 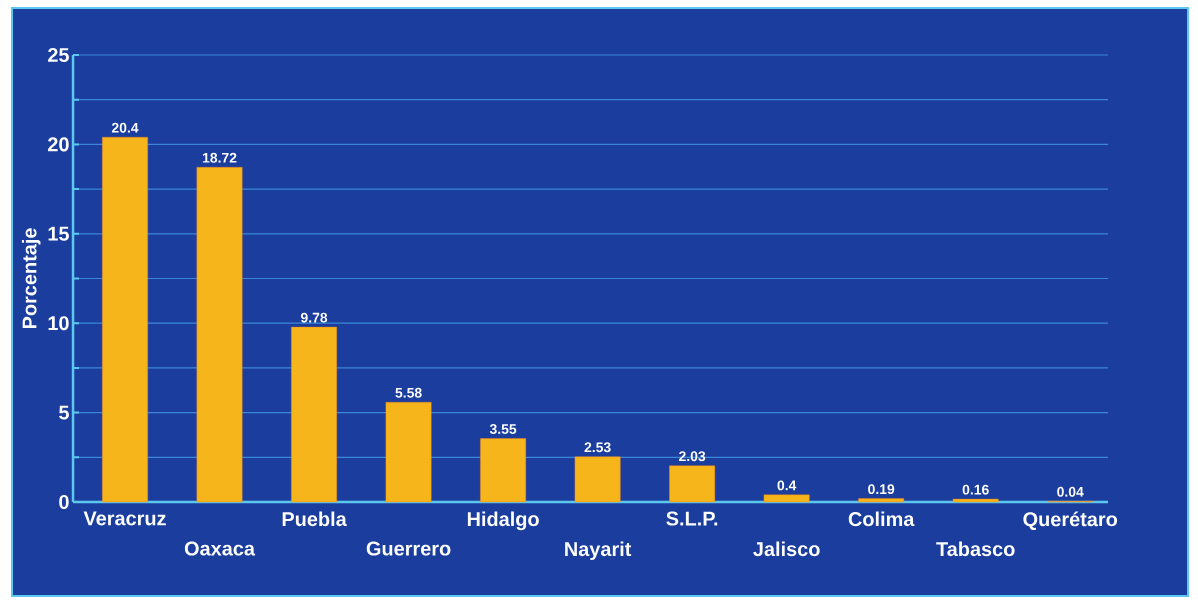 I want to click on data-label: 18.72, so click(x=219, y=157).